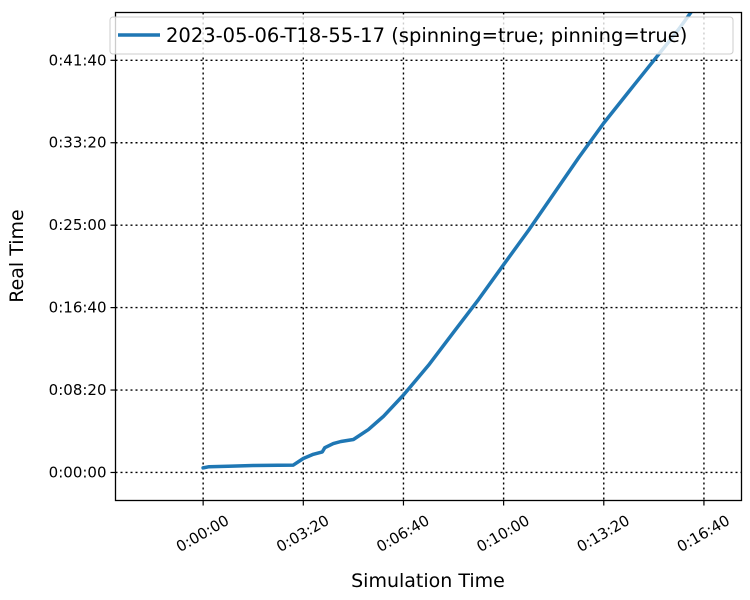 The height and width of the screenshot is (600, 750). What do you see at coordinates (302, 533) in the screenshot?
I see `x-tick-label: 0:03:20` at bounding box center [302, 533].